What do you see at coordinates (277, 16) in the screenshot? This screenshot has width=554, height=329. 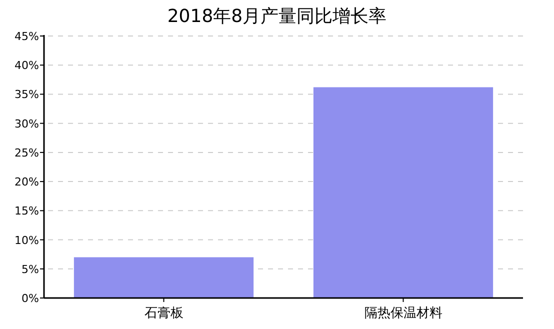 I see `chart-title: 2018年8月产量同比增长率` at bounding box center [277, 16].